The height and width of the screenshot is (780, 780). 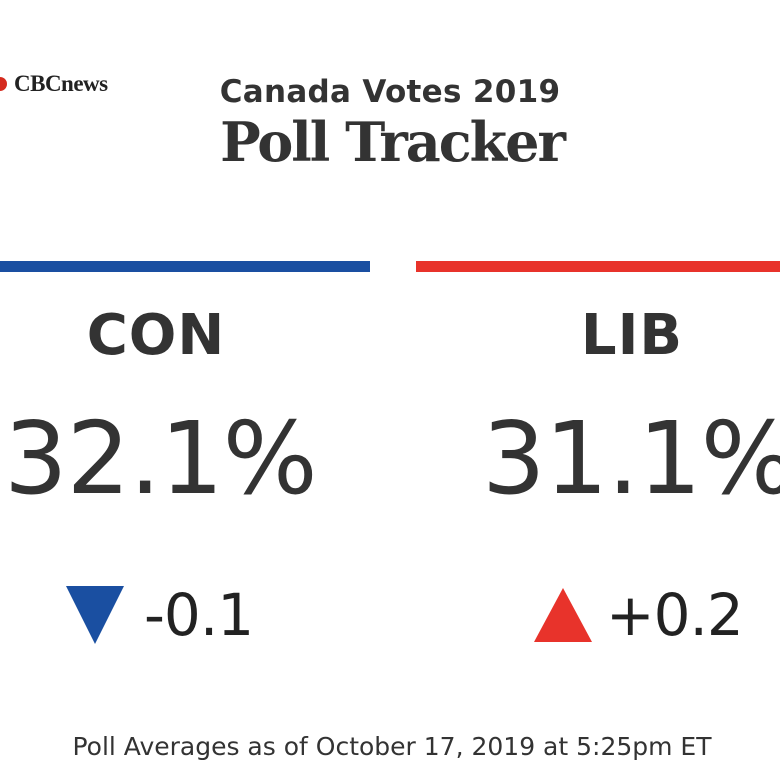 What do you see at coordinates (185, 266) in the screenshot?
I see `con-color-bar` at bounding box center [185, 266].